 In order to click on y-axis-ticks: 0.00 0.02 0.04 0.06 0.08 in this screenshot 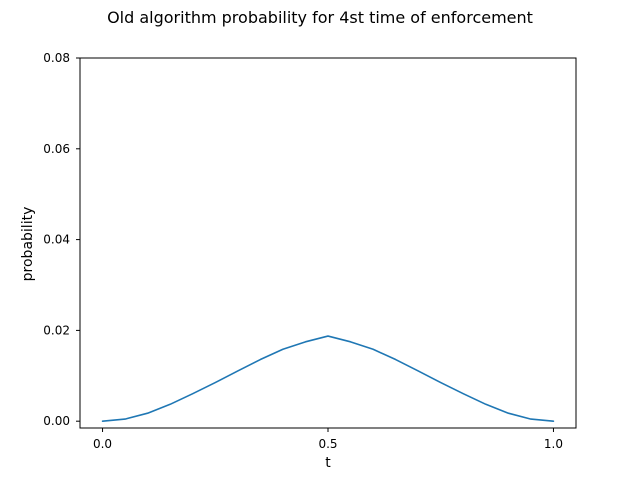, I will do `click(61, 239)`.